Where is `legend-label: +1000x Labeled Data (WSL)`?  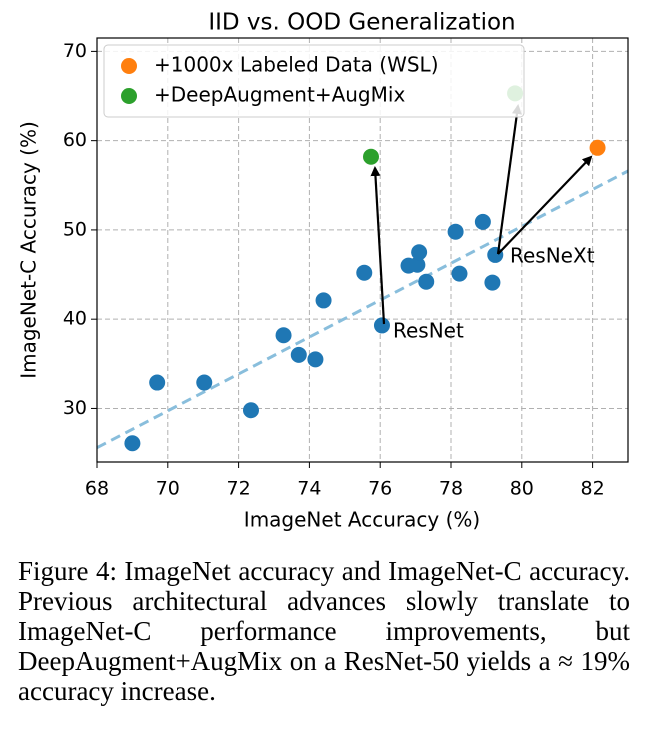
legend-label: +1000x Labeled Data (WSL) is located at coordinates (296, 65).